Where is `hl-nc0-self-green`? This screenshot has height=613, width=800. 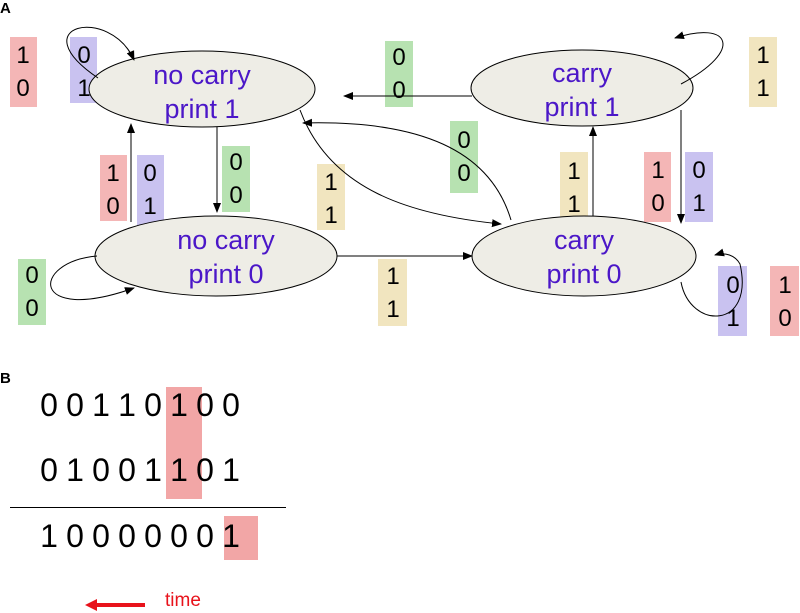 hl-nc0-self-green is located at coordinates (32, 292).